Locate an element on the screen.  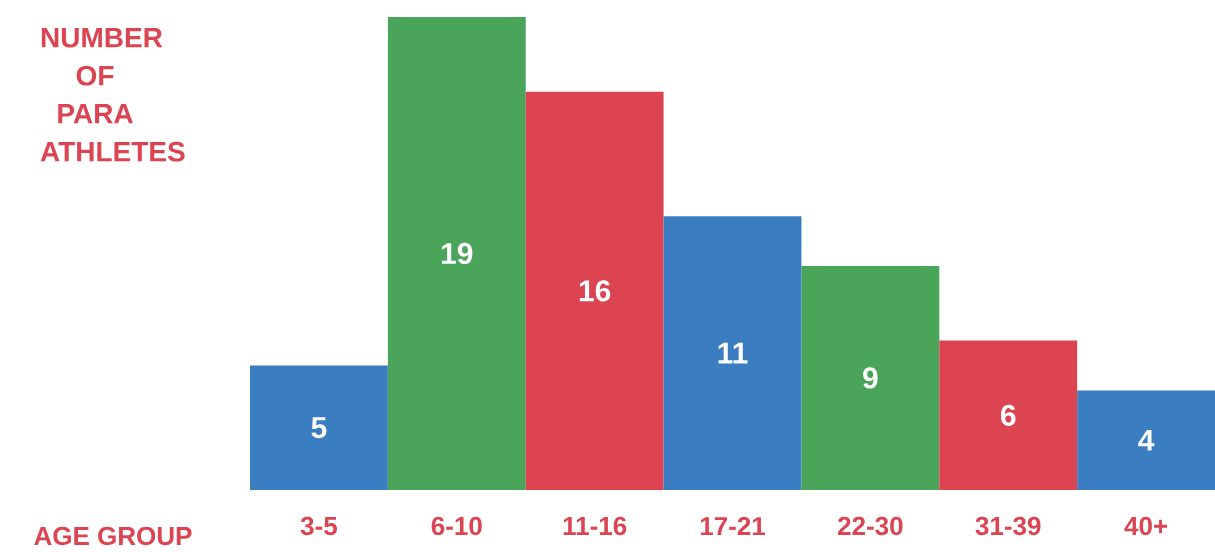
x-tick-label: 31-39 is located at coordinates (1008, 526).